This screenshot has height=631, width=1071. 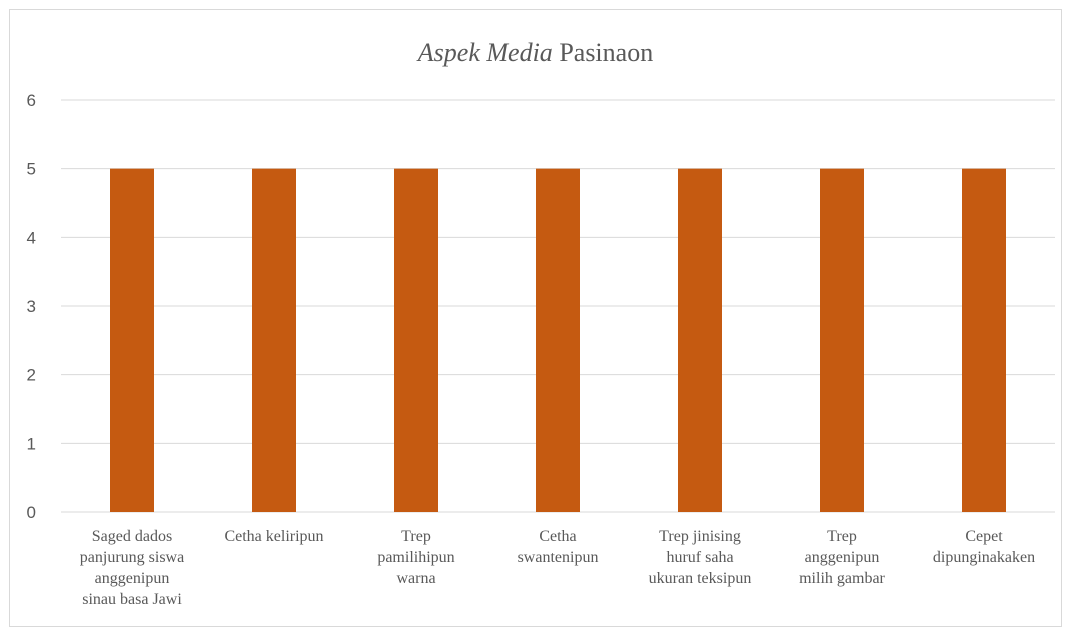 I want to click on chart-title-italic: Aspek Media, so click(x=485, y=52).